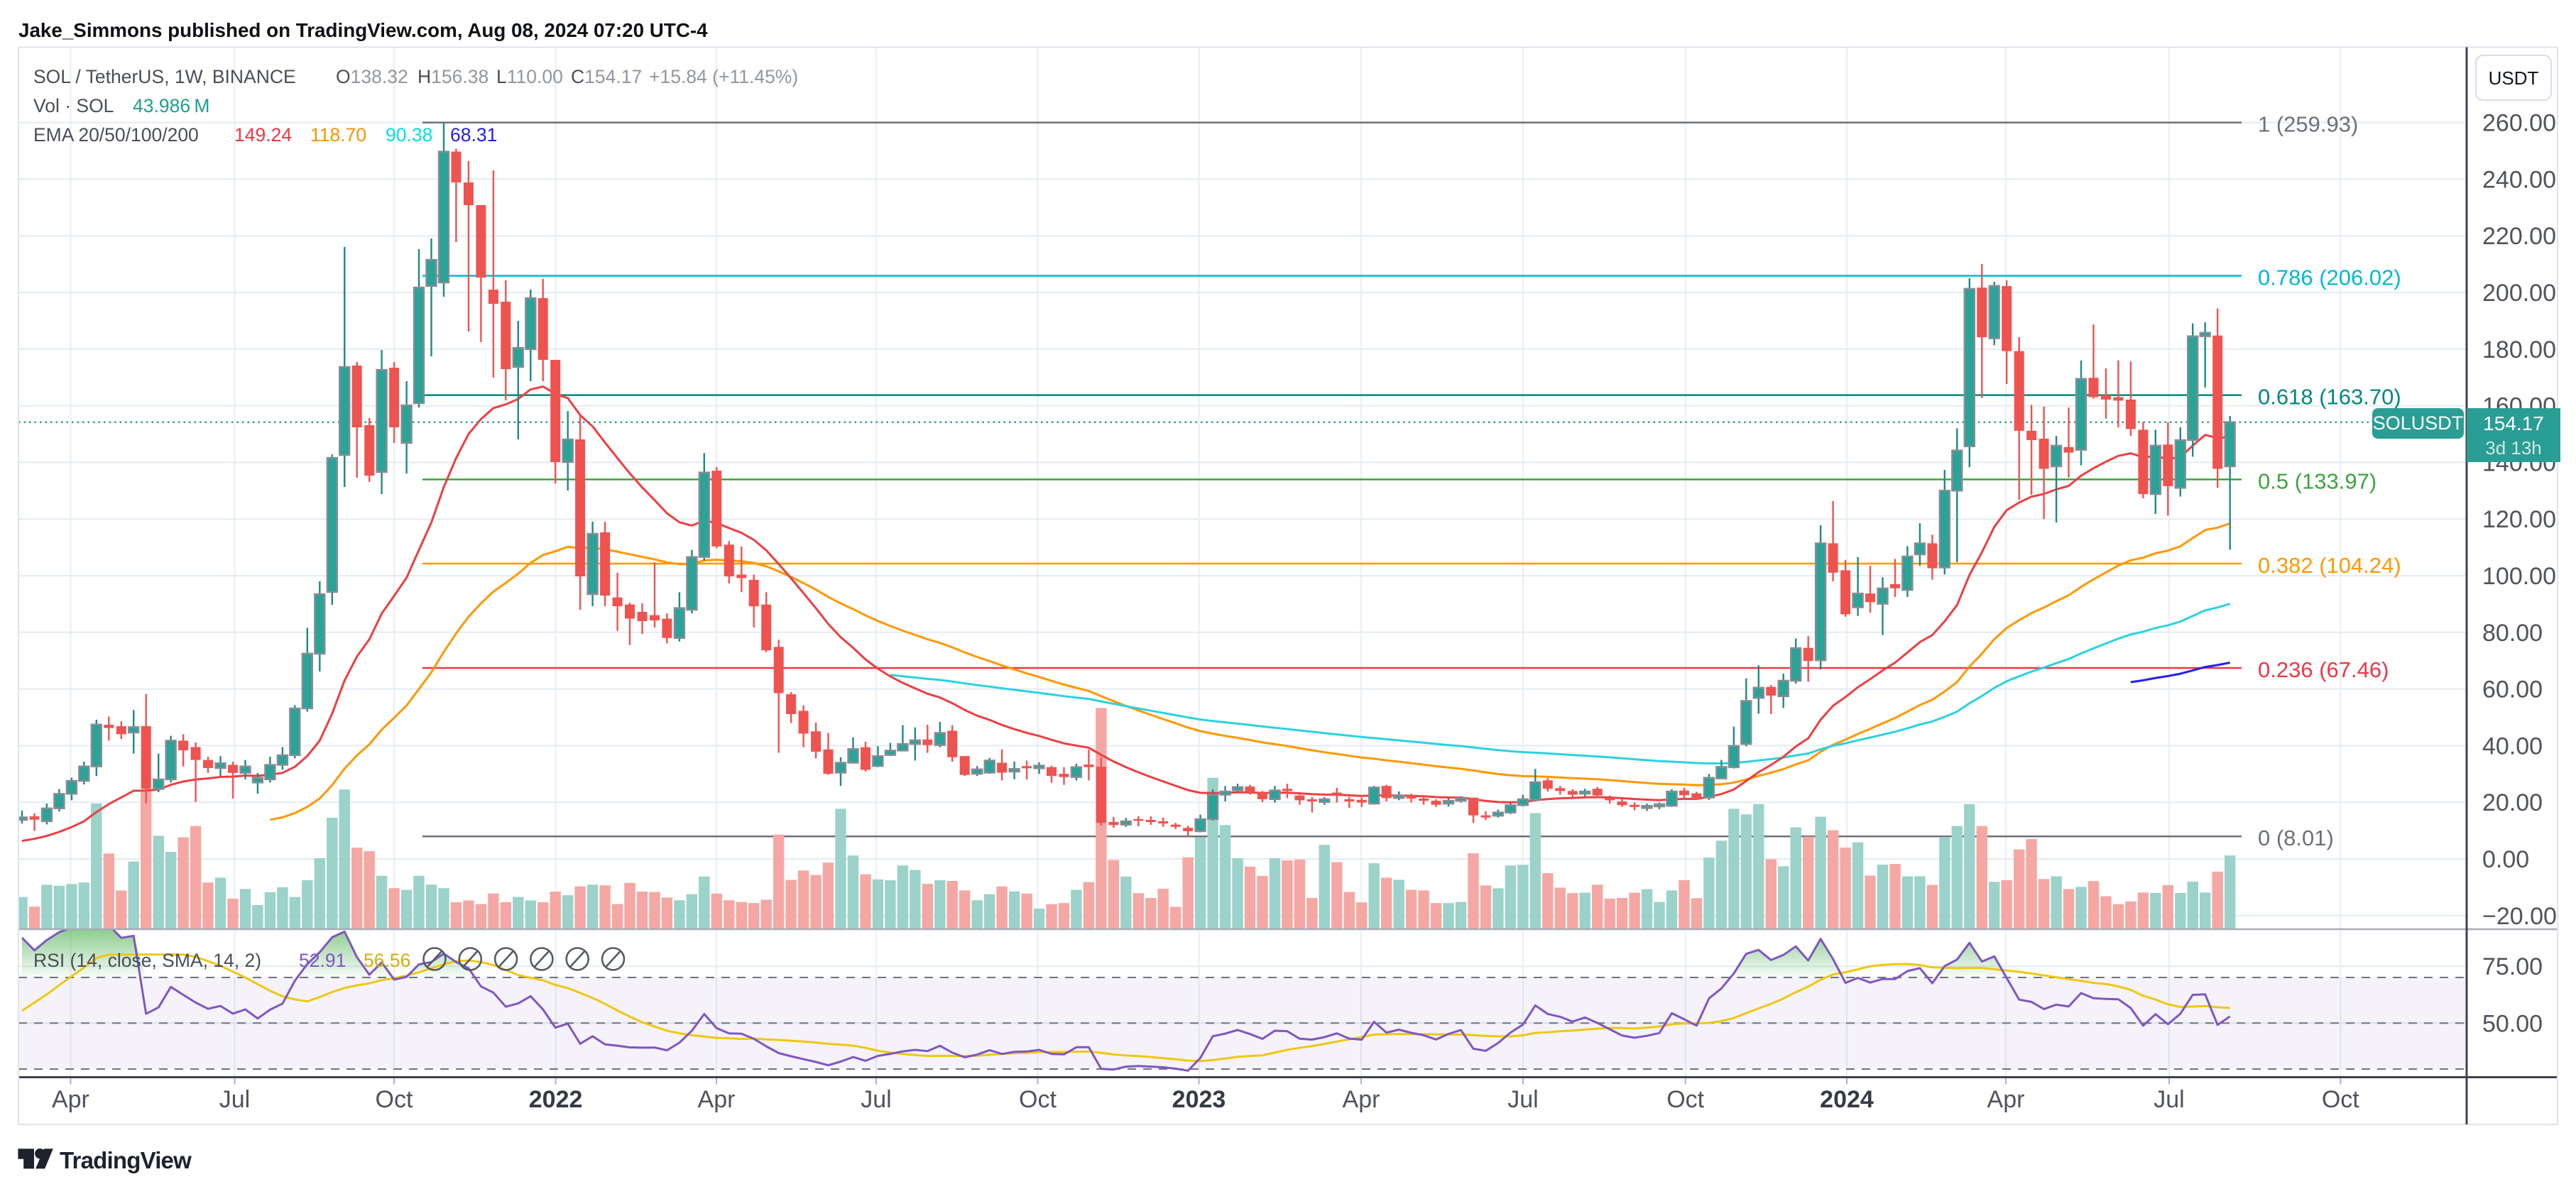 The image size is (2576, 1189). I want to click on svg-text: 2023, so click(1199, 1099).